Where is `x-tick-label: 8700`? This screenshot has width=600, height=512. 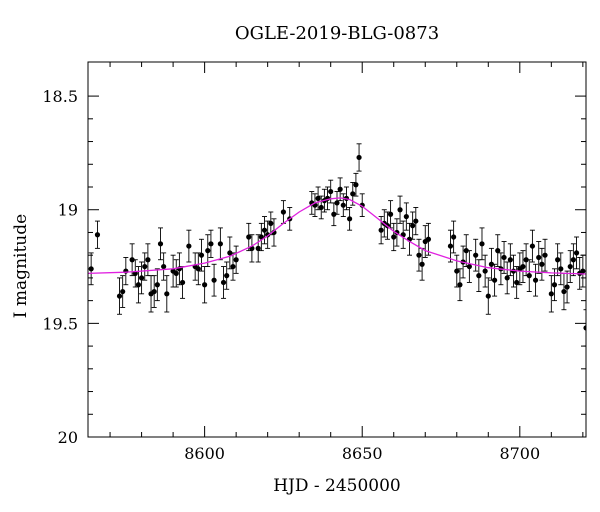 x-tick-label: 8700 is located at coordinates (519, 453).